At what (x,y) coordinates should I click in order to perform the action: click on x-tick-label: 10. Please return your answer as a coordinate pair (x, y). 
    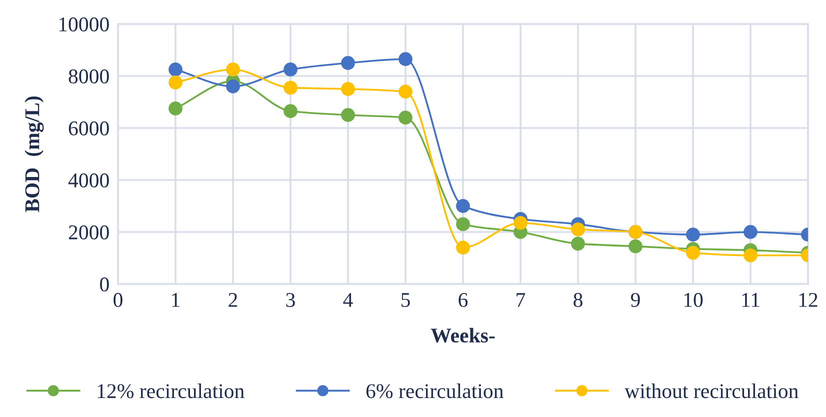
    Looking at the image, I should click on (693, 299).